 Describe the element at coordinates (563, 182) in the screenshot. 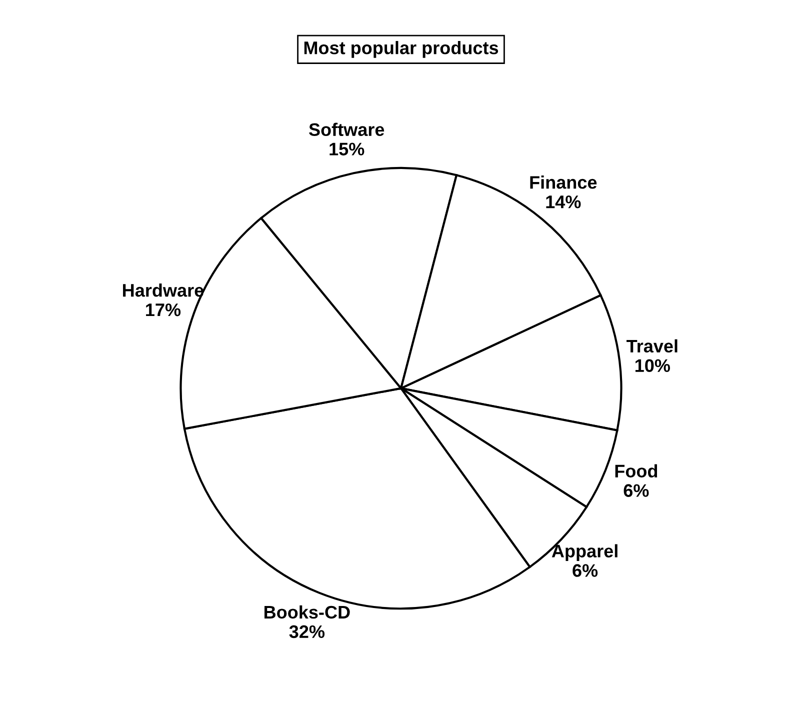

I see `slice-label: Finance` at that location.